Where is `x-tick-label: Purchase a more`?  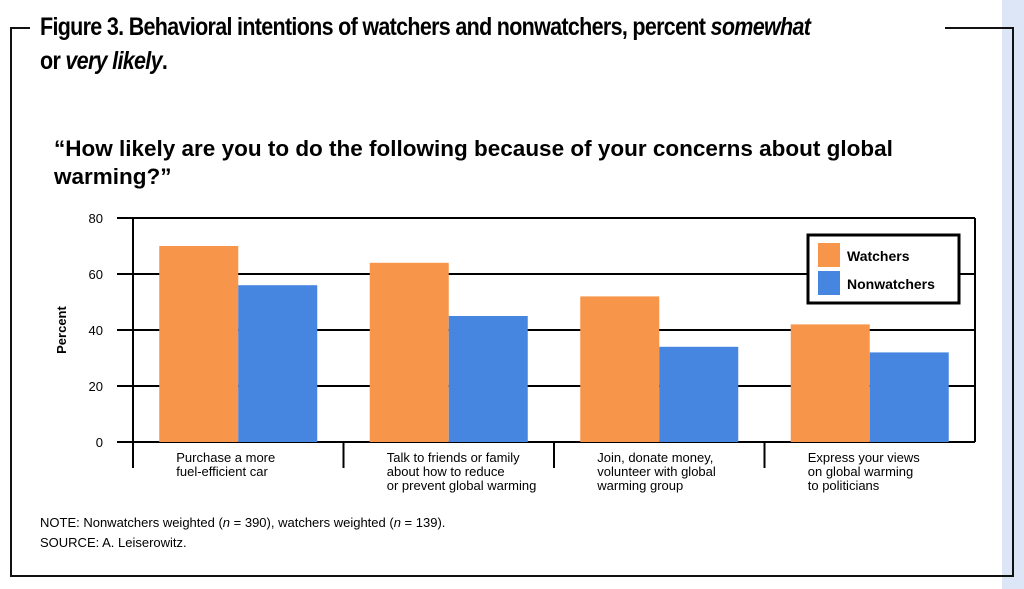
x-tick-label: Purchase a more is located at coordinates (225, 457).